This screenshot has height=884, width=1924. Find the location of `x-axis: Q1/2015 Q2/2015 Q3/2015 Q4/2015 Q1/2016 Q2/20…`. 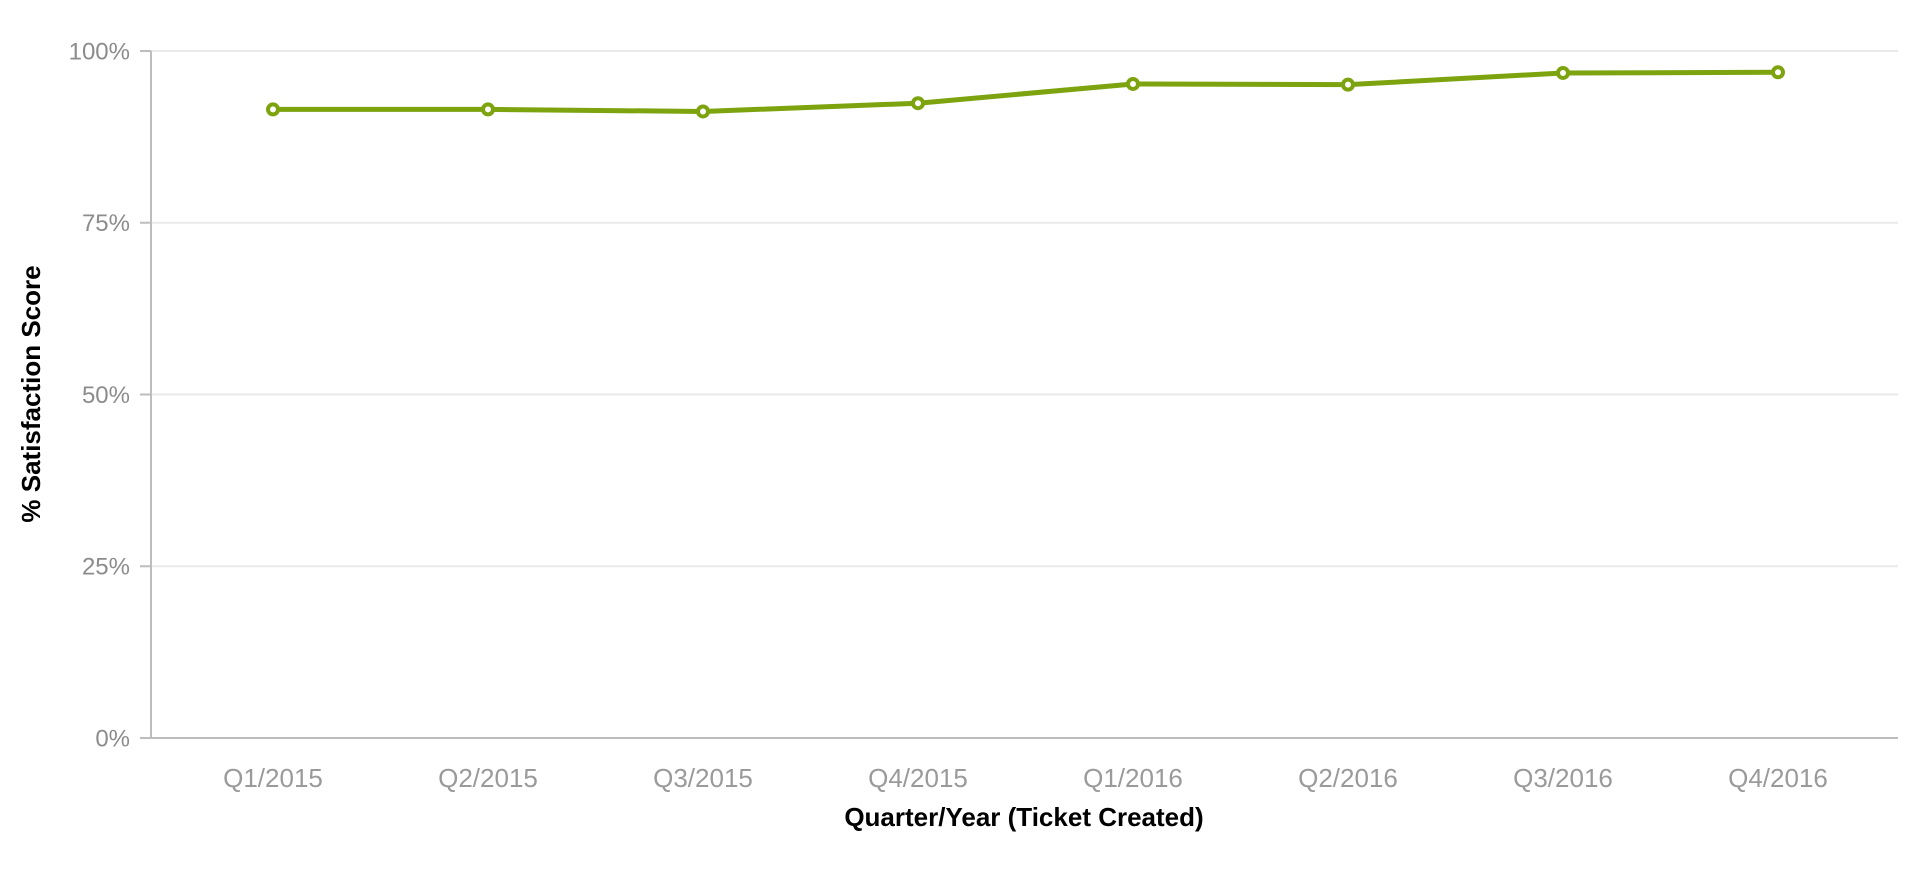

x-axis: Q1/2015 Q2/2015 Q3/2015 Q4/2015 Q1/2016 Q2/20… is located at coordinates (1024, 765).